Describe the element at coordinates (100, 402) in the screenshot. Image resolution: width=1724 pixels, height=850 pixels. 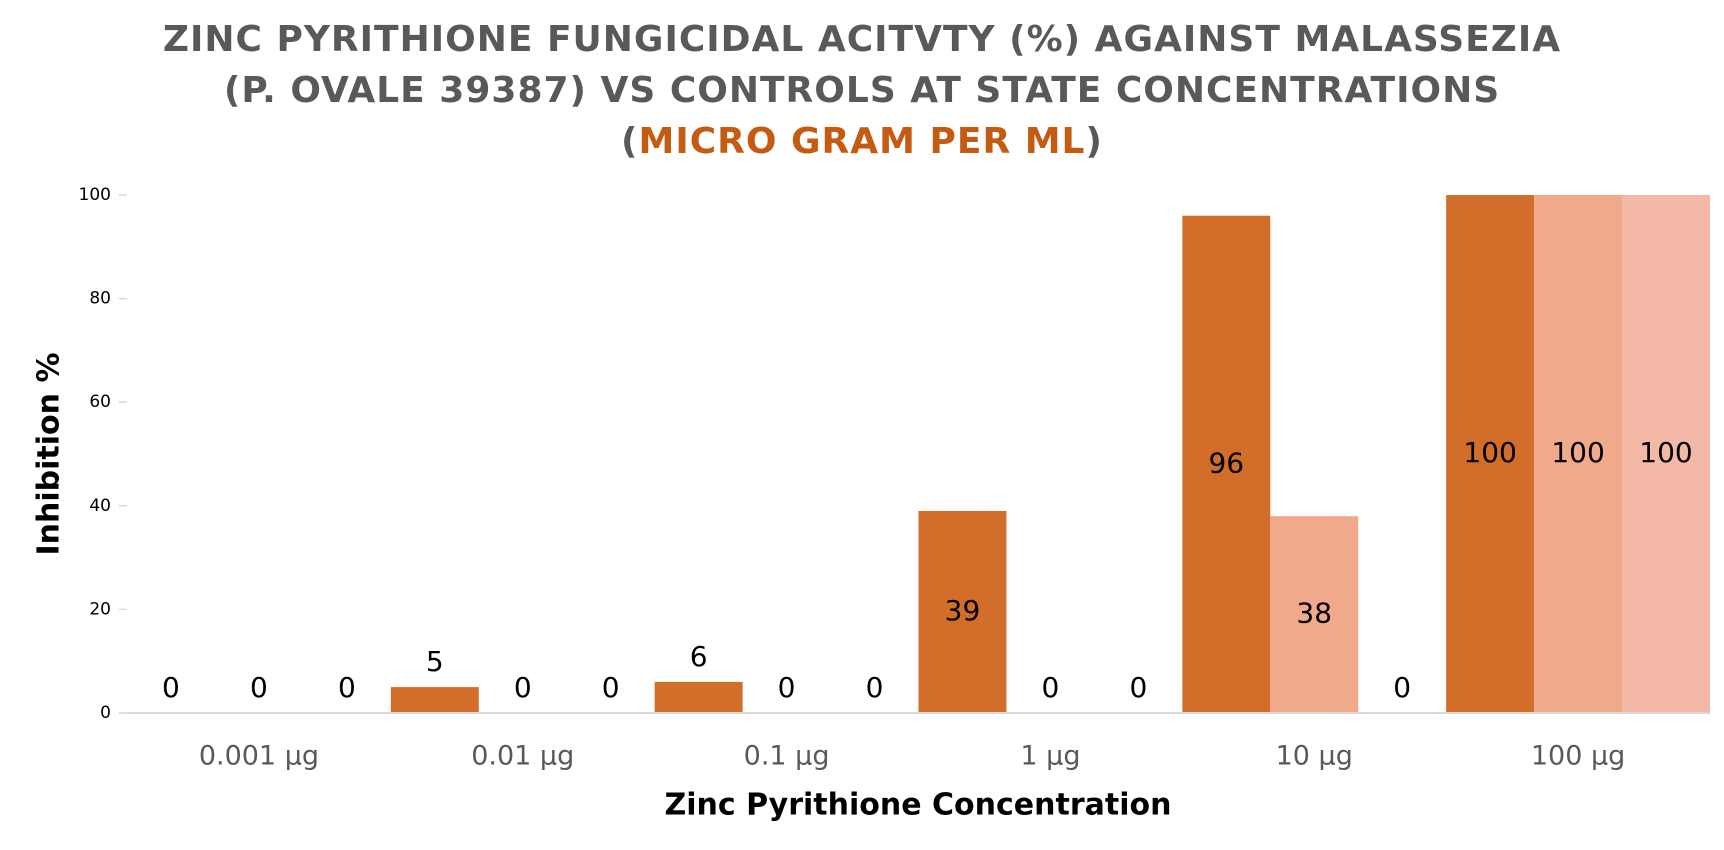
I see `y-tick-label: 60` at that location.